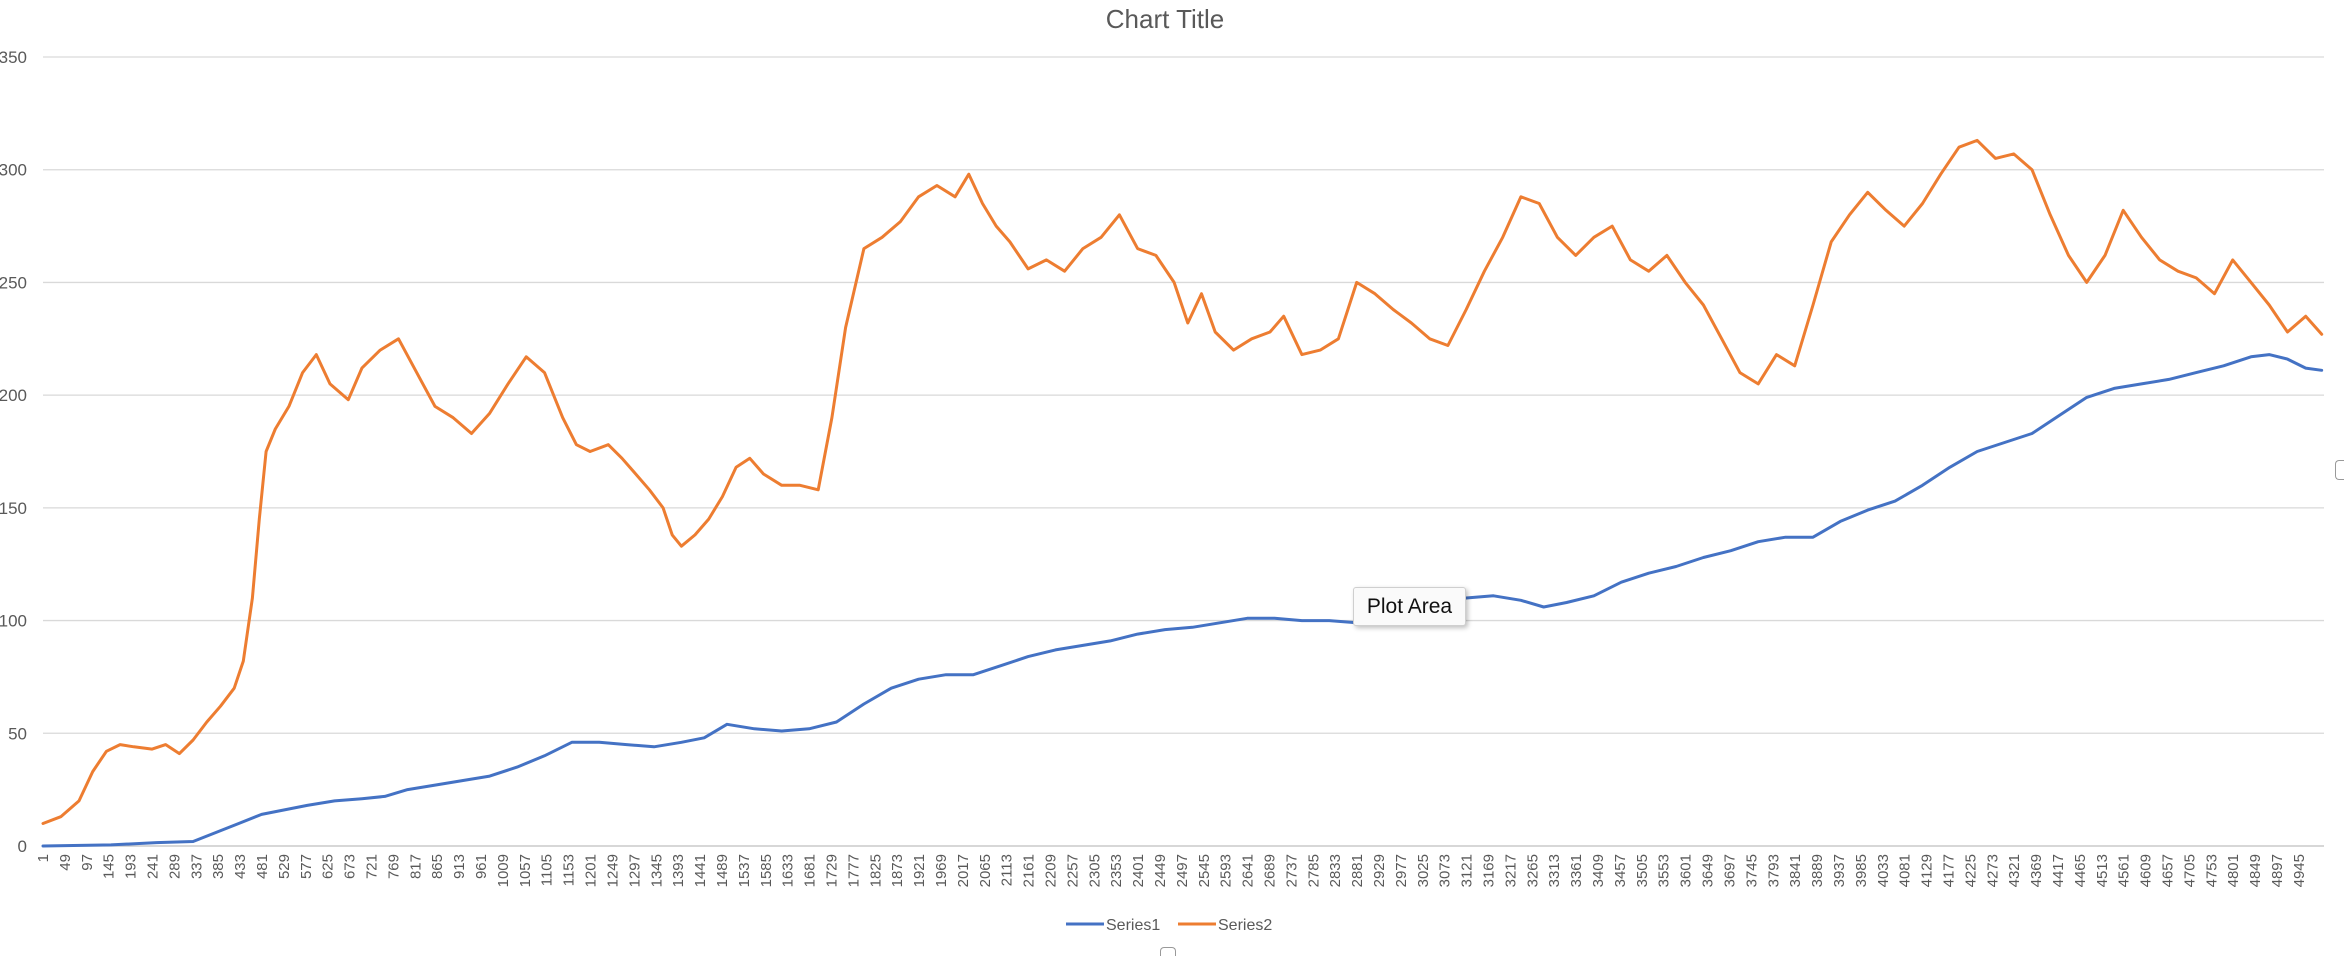  Describe the element at coordinates (875, 870) in the screenshot. I see `x-tick-label: 1825` at that location.